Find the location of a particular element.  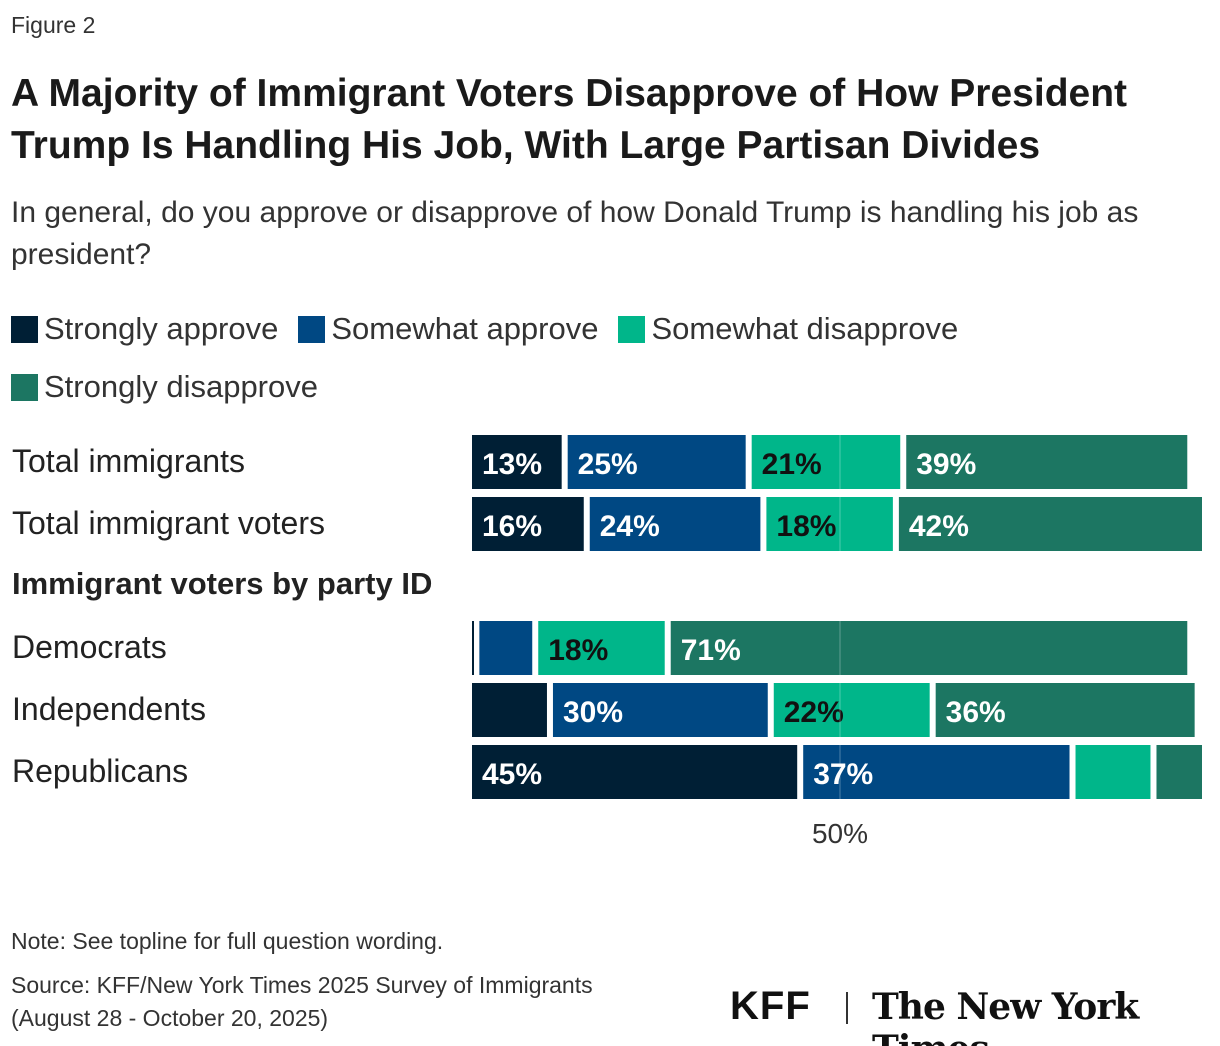

legend-item: Strongly approve is located at coordinates (144, 329).